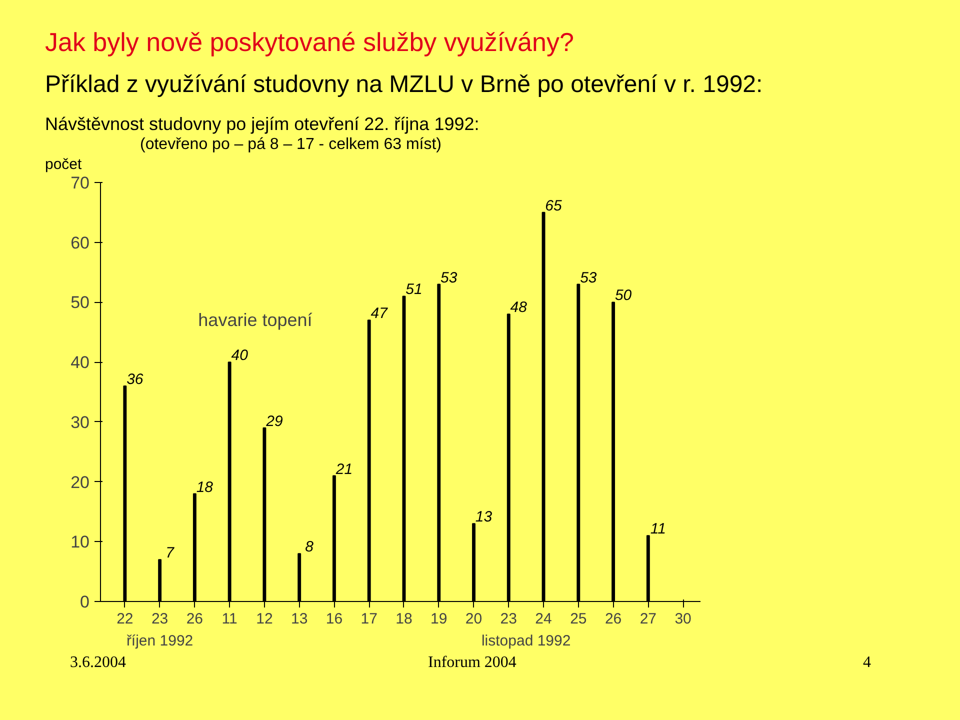  Describe the element at coordinates (299, 619) in the screenshot. I see `x-tick-label: 13` at that location.